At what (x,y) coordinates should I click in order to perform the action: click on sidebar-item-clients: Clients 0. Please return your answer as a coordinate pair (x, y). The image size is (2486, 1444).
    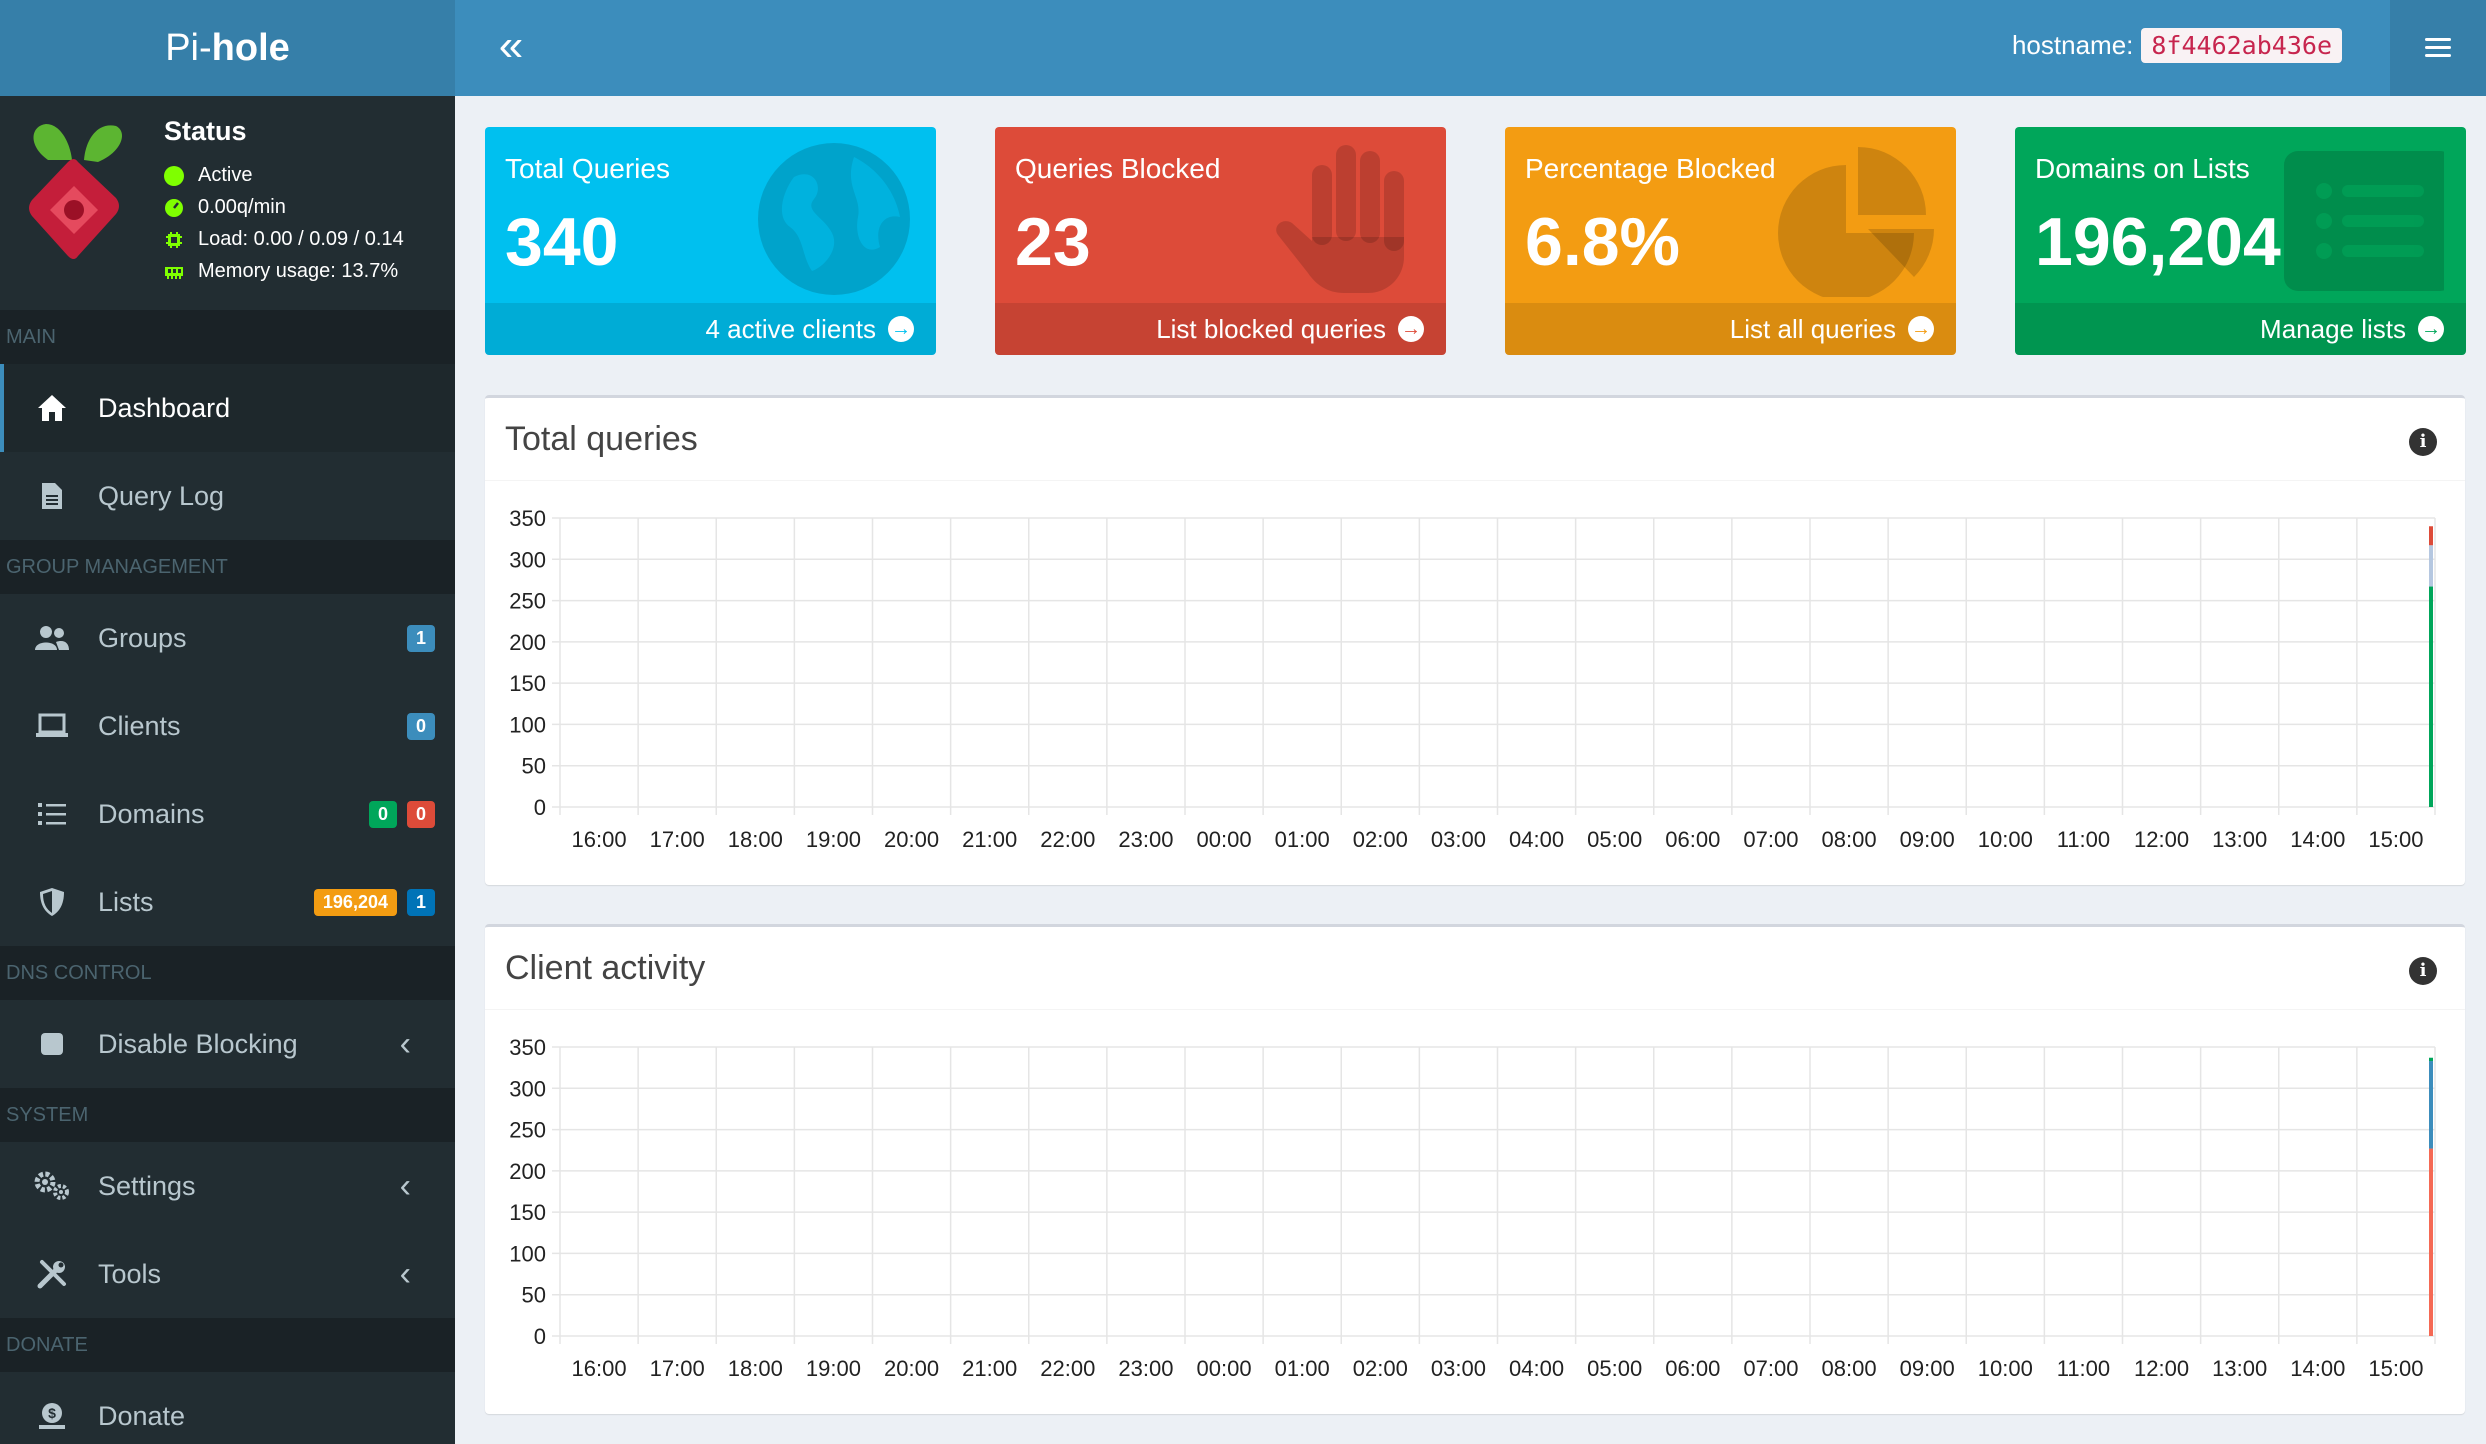
    Looking at the image, I should click on (227, 726).